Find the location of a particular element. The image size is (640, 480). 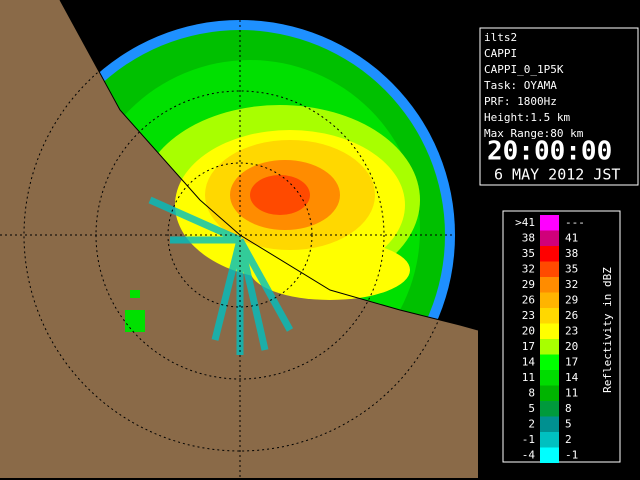

legend-high: 32 is located at coordinates (571, 284).